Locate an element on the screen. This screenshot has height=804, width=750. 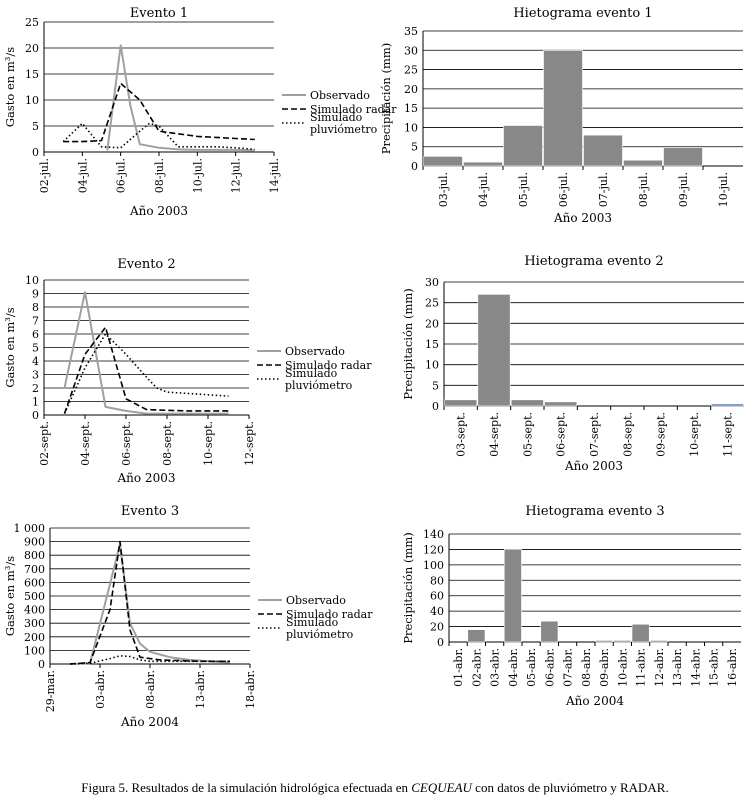
hist3-x-tick-label: 07-abr. is located at coordinates (568, 667).